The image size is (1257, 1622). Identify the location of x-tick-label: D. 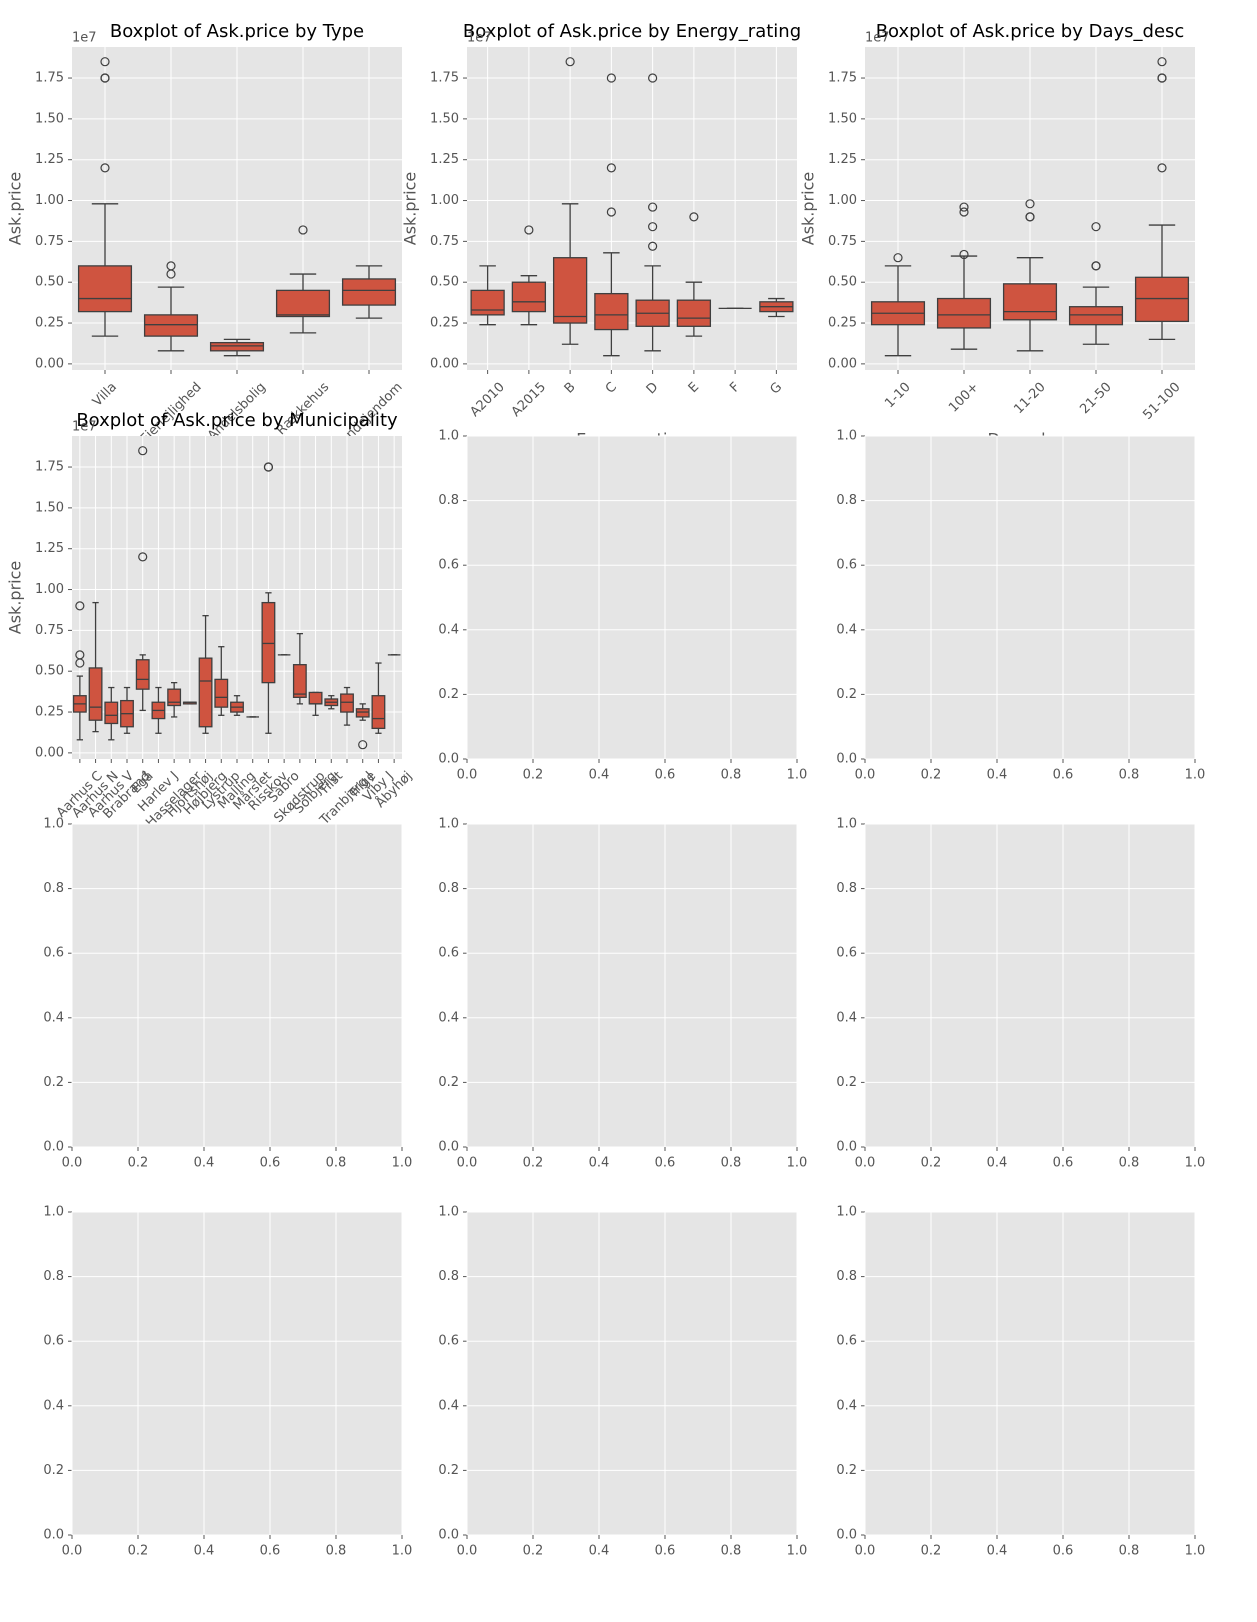
(653, 389).